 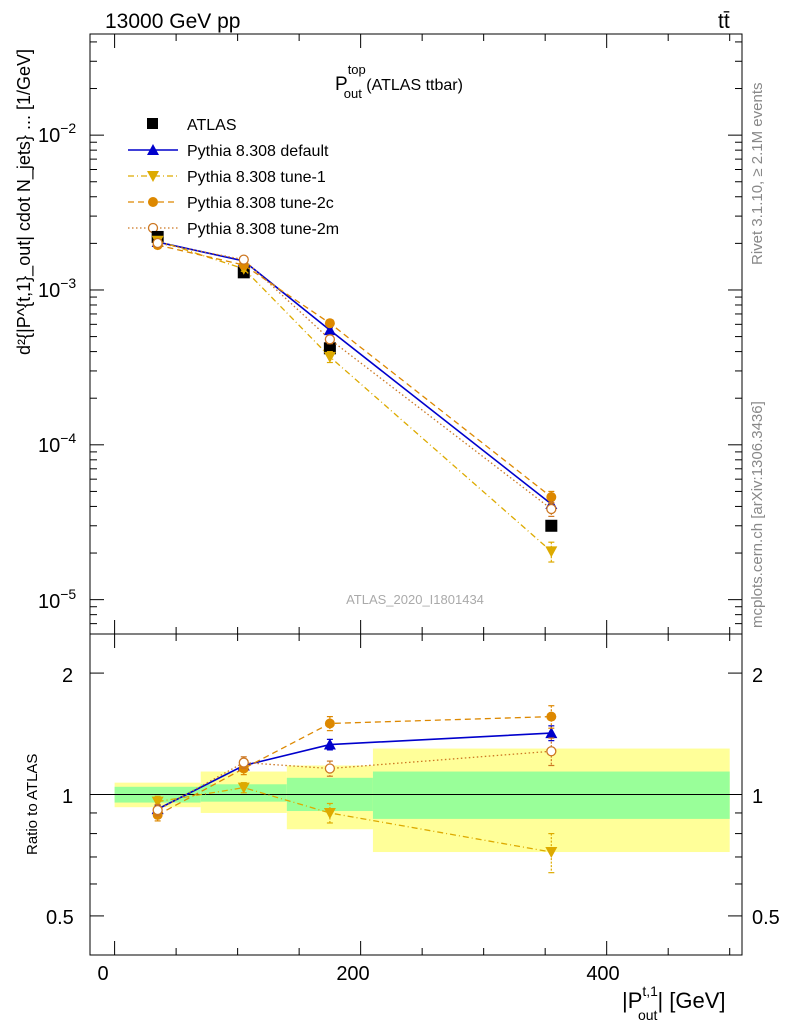 I want to click on x-axis-label: |Pt,1 out| [GeV], so click(x=674, y=1003).